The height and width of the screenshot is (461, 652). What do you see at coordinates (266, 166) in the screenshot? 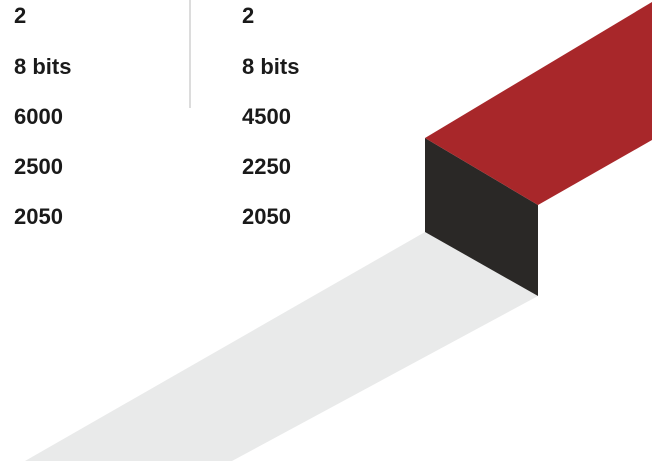
I see `table-cell: 2250` at bounding box center [266, 166].